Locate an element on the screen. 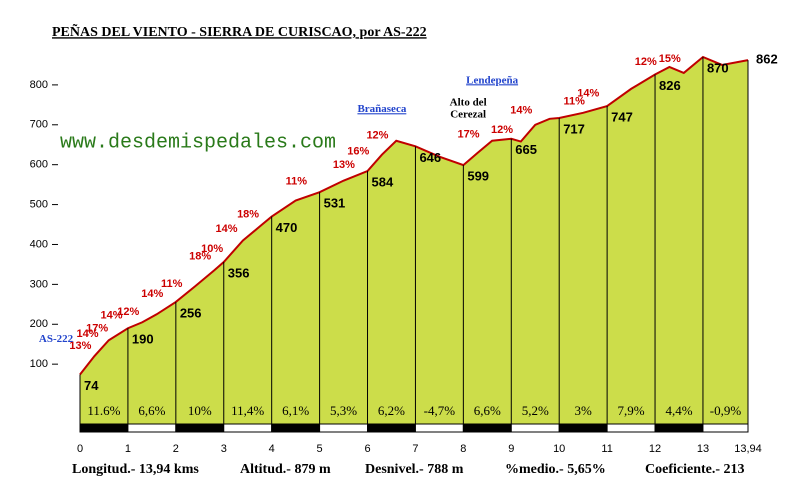  segment-label: 7,9% is located at coordinates (631, 410).